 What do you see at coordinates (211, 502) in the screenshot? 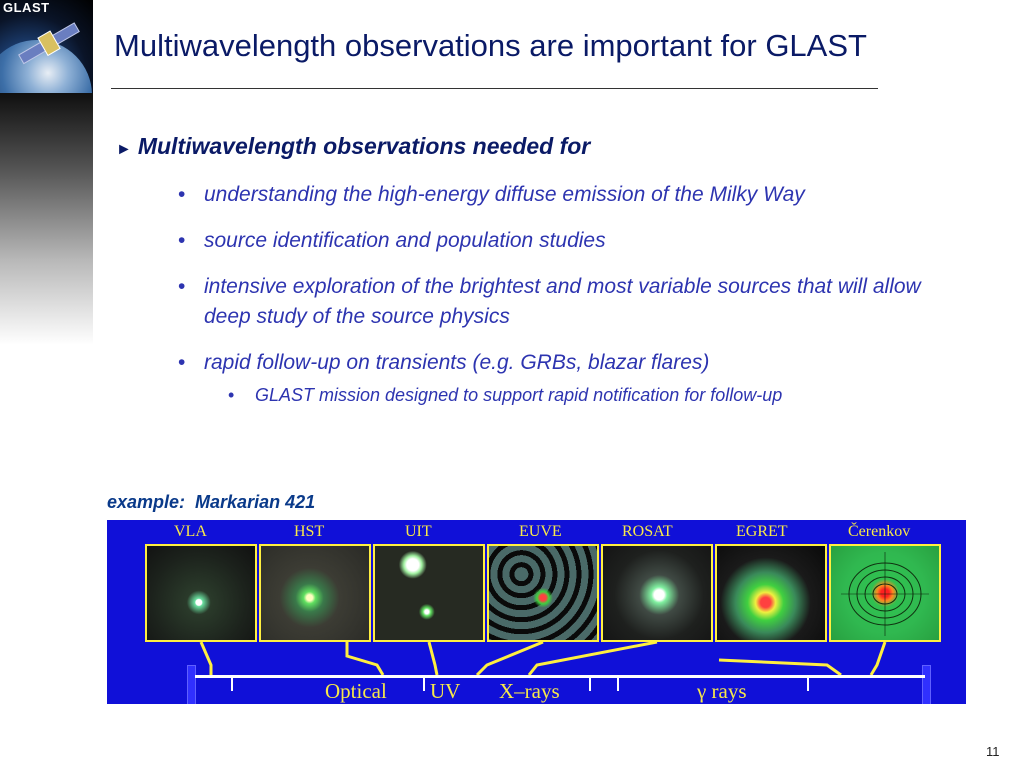
I see `example-label: example: Markarian 421` at bounding box center [211, 502].